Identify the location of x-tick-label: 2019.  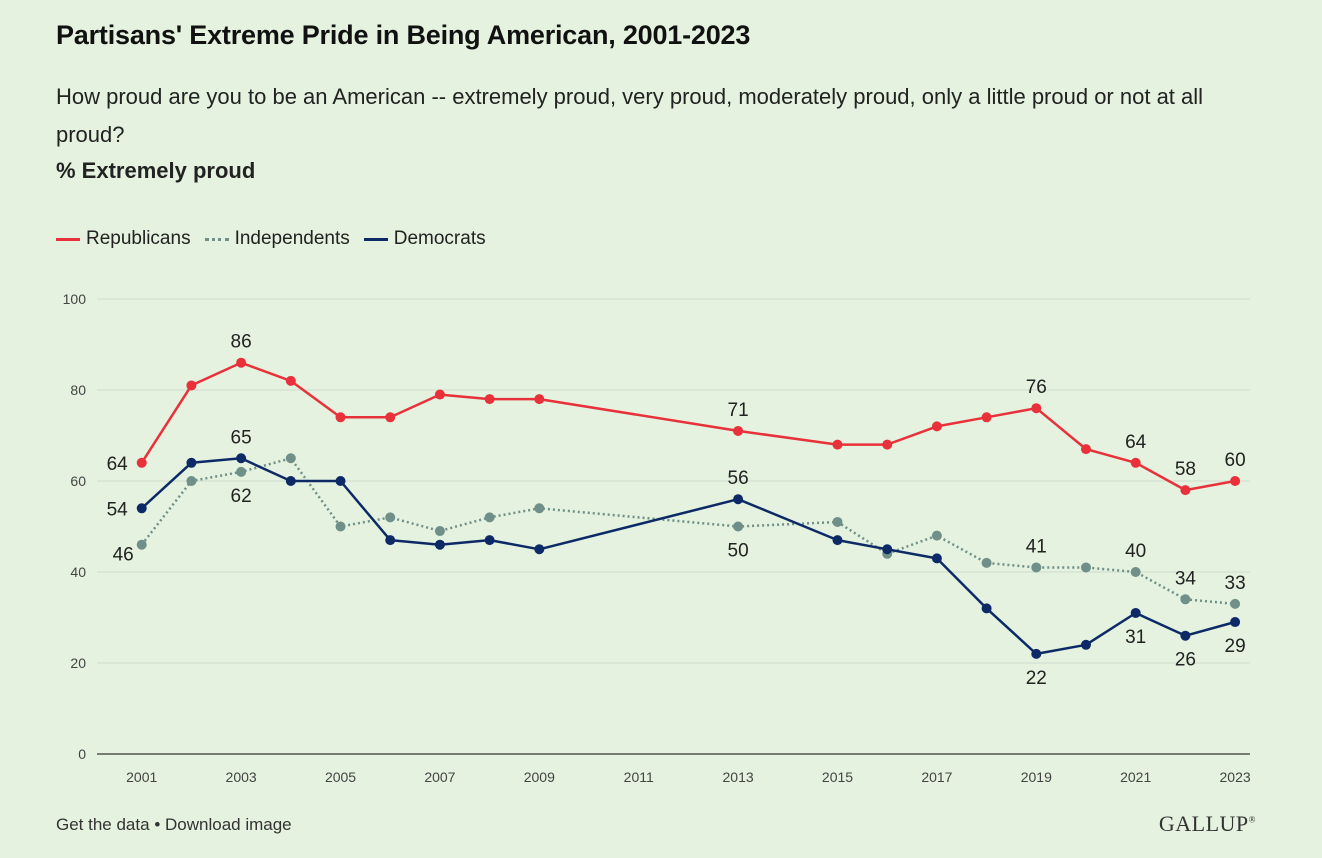
(1036, 777).